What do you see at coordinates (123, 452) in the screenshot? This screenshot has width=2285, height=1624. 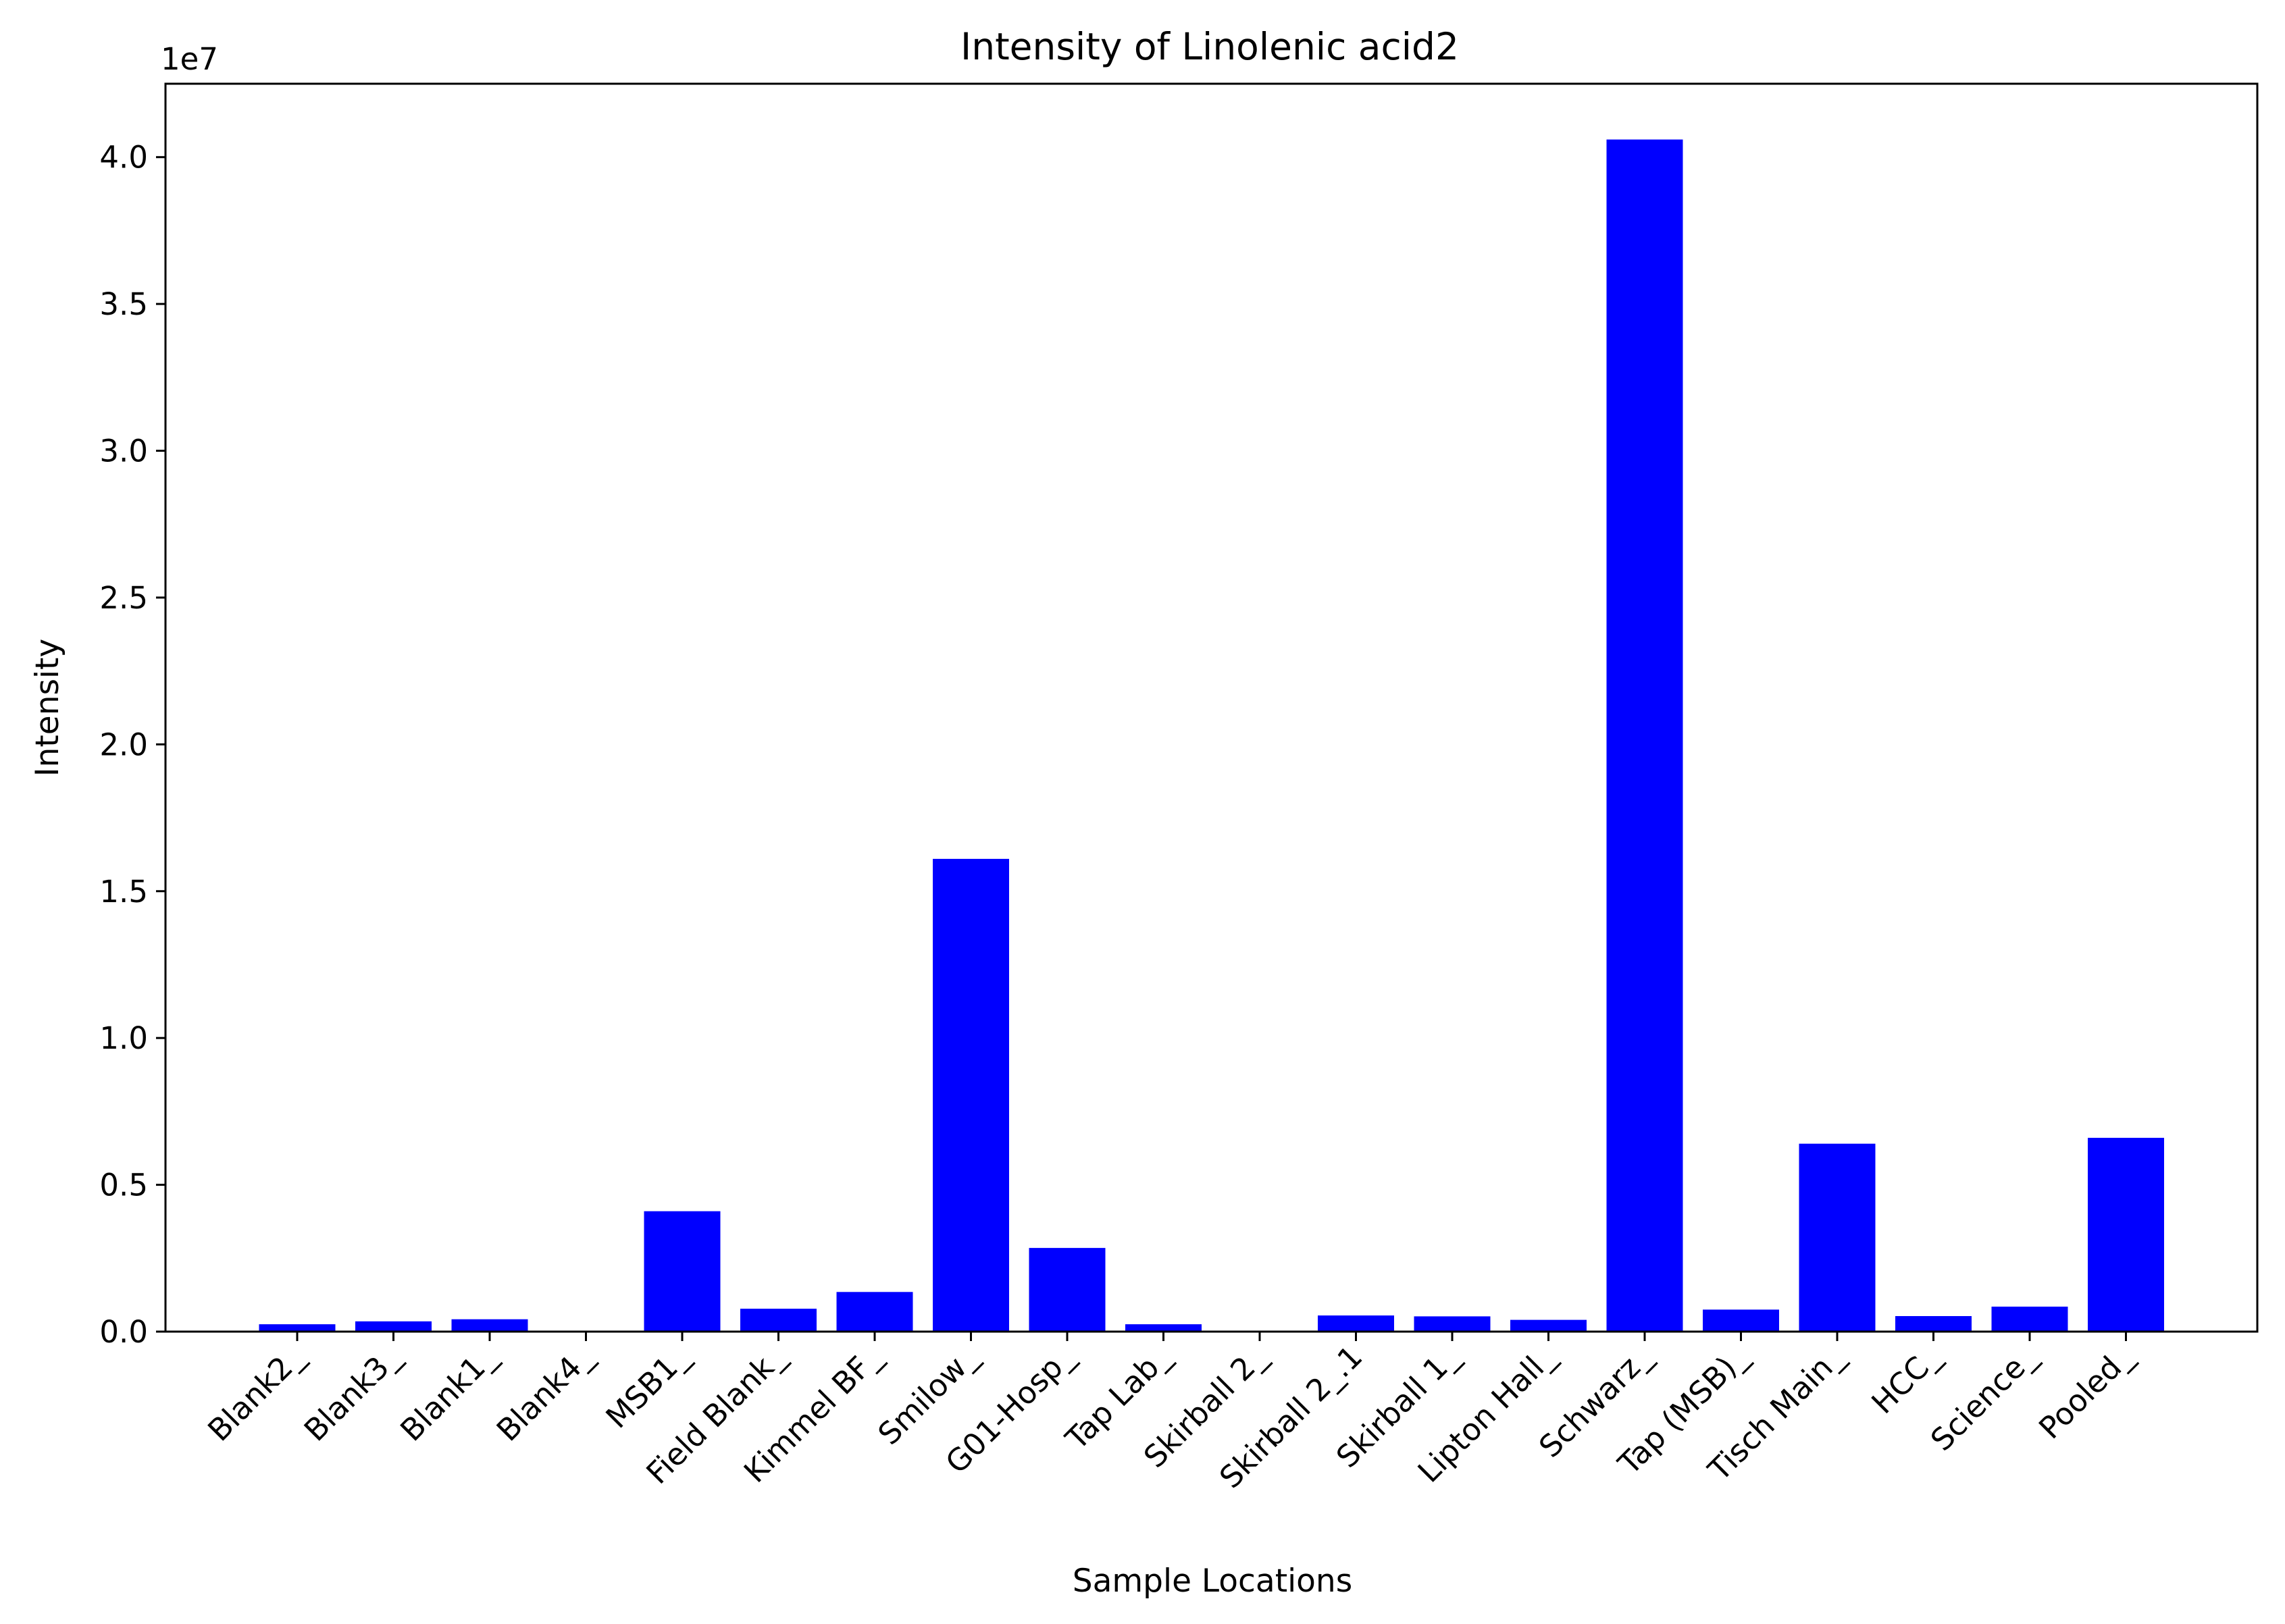 I see `y-tick-label: 3.0` at bounding box center [123, 452].